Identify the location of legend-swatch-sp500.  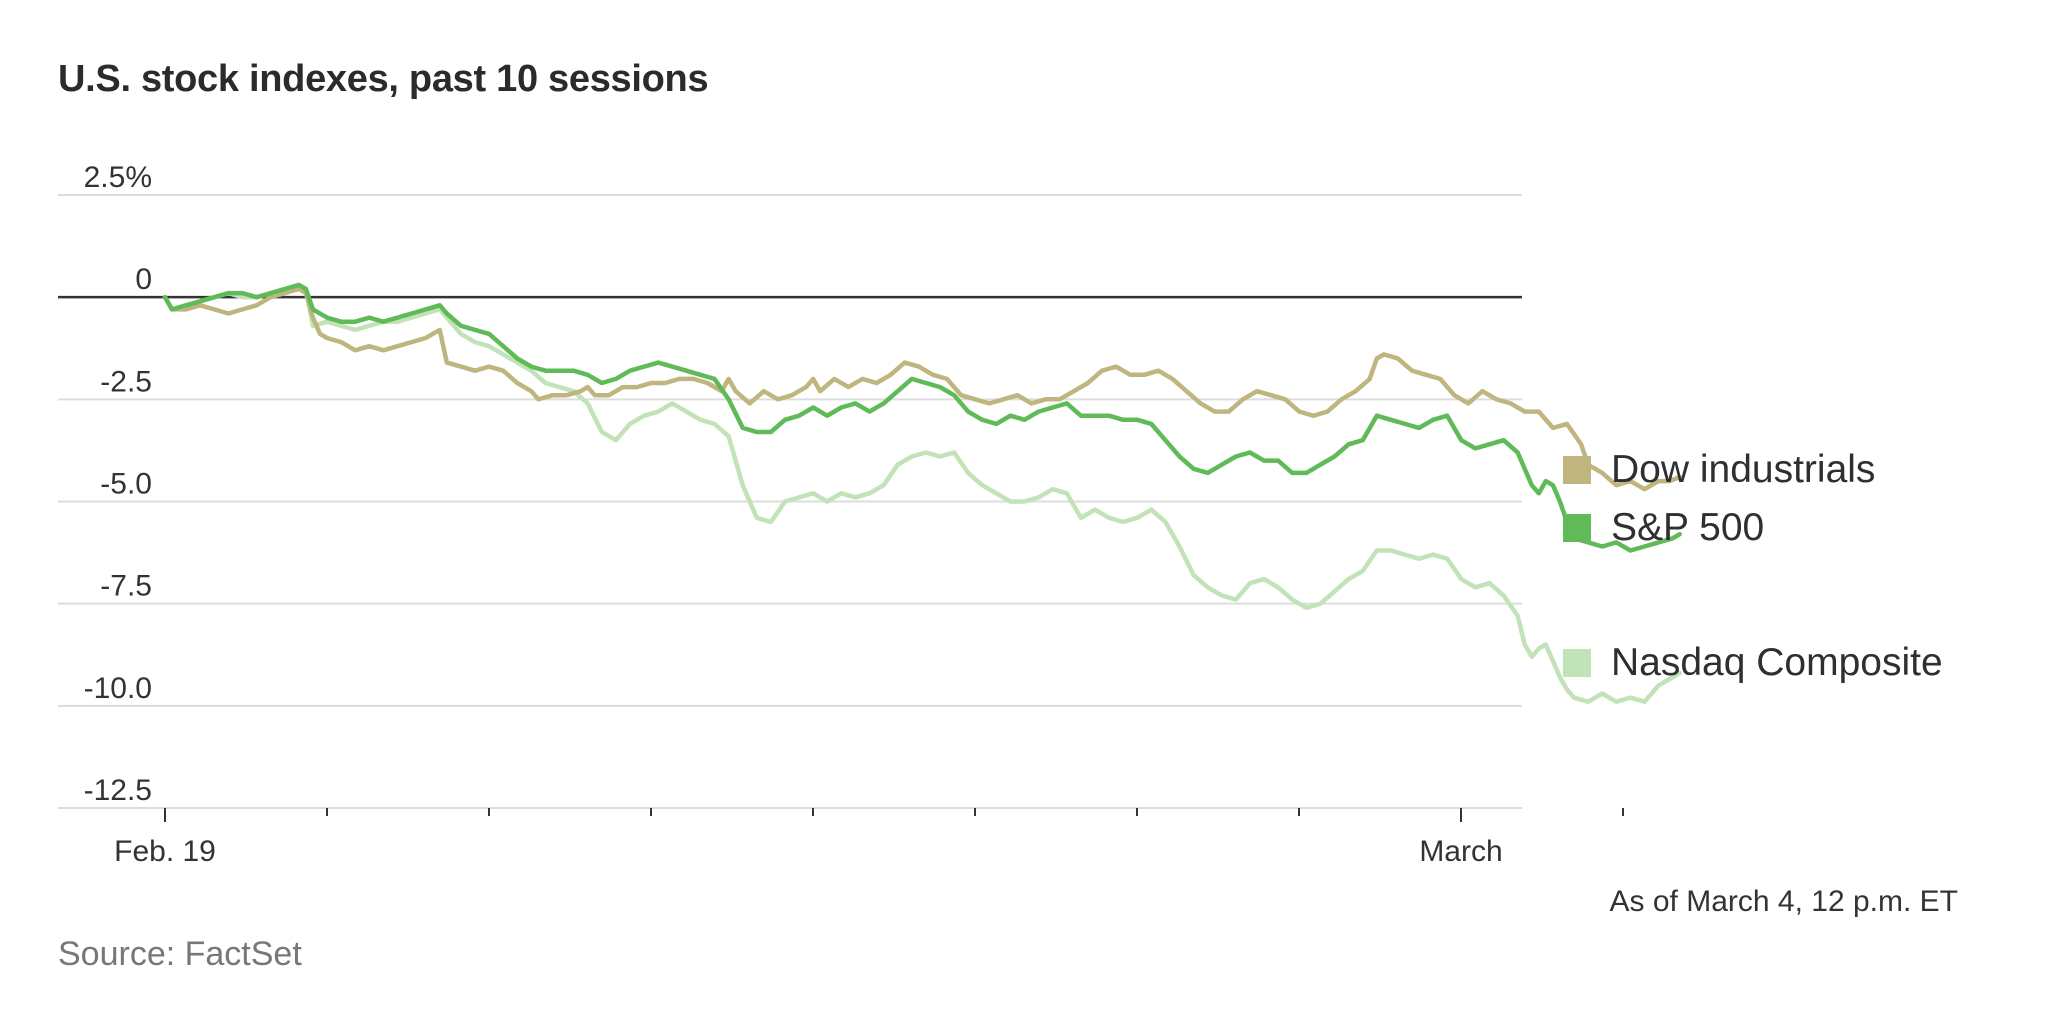
(1577, 528).